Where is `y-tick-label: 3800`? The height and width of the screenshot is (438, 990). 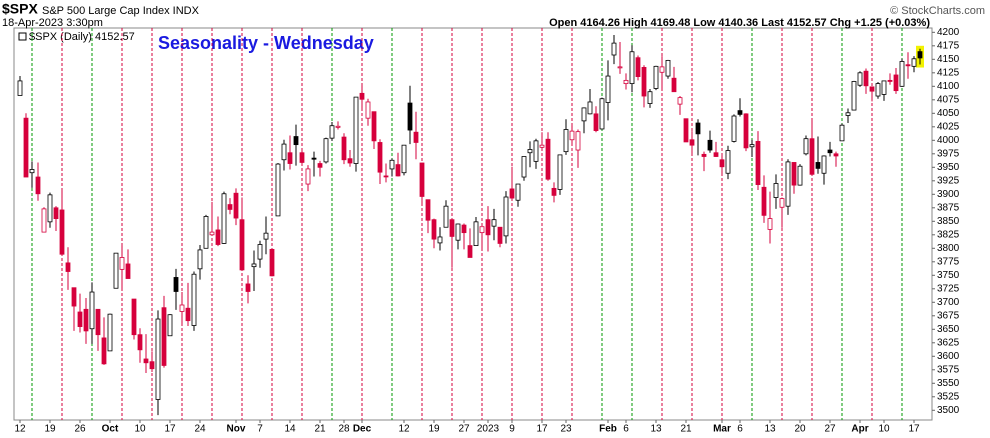
y-tick-label: 3800 is located at coordinates (948, 248).